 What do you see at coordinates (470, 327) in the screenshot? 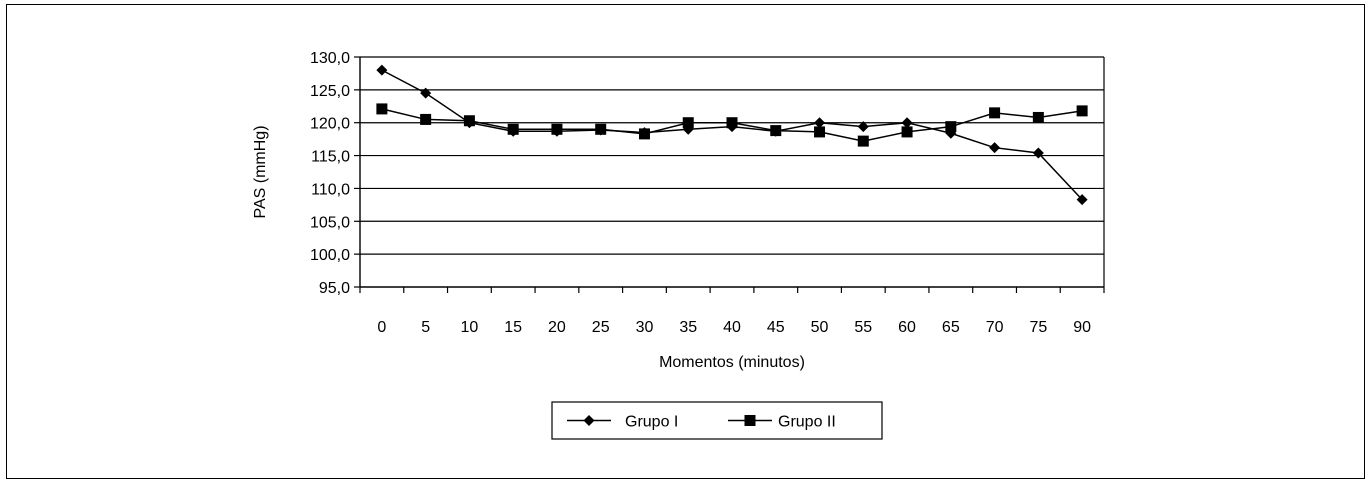
I see `x-tick-label: 10` at bounding box center [470, 327].